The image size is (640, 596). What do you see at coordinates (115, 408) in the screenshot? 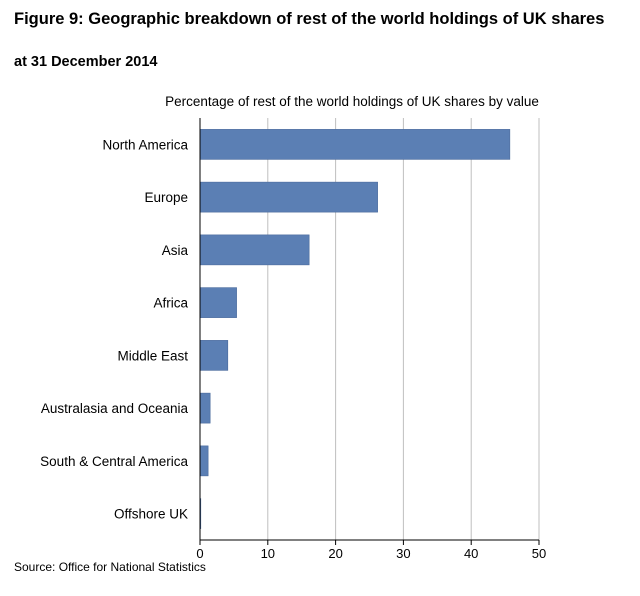
I see `category-label: Australasia and Oceania` at bounding box center [115, 408].